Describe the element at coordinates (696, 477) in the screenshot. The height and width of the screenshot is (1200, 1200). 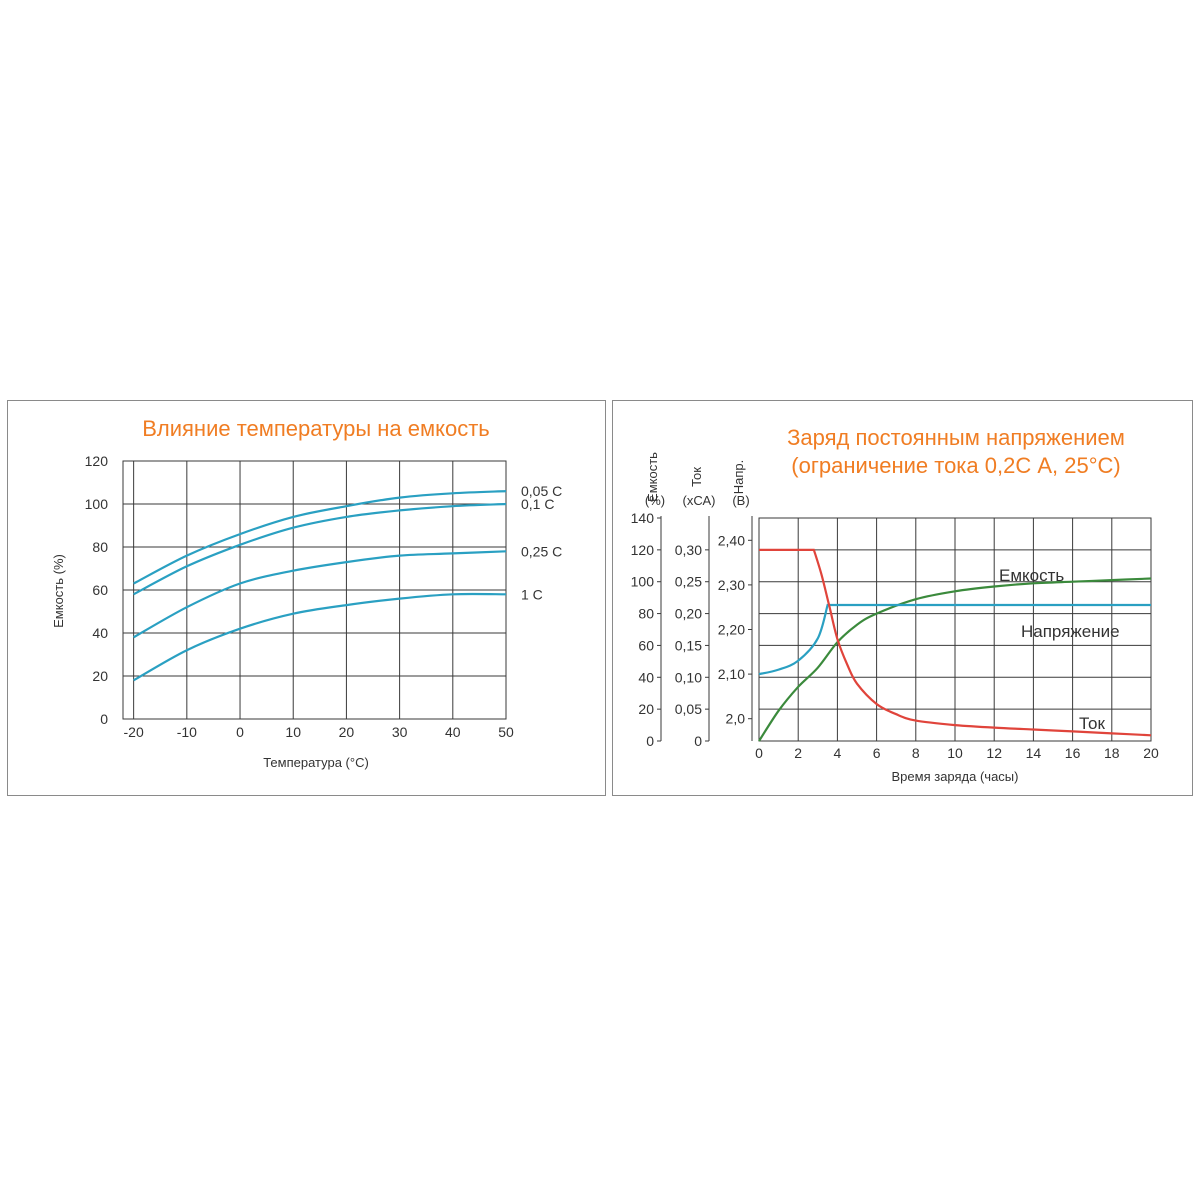
I see `y-axis-label-current: Ток` at that location.